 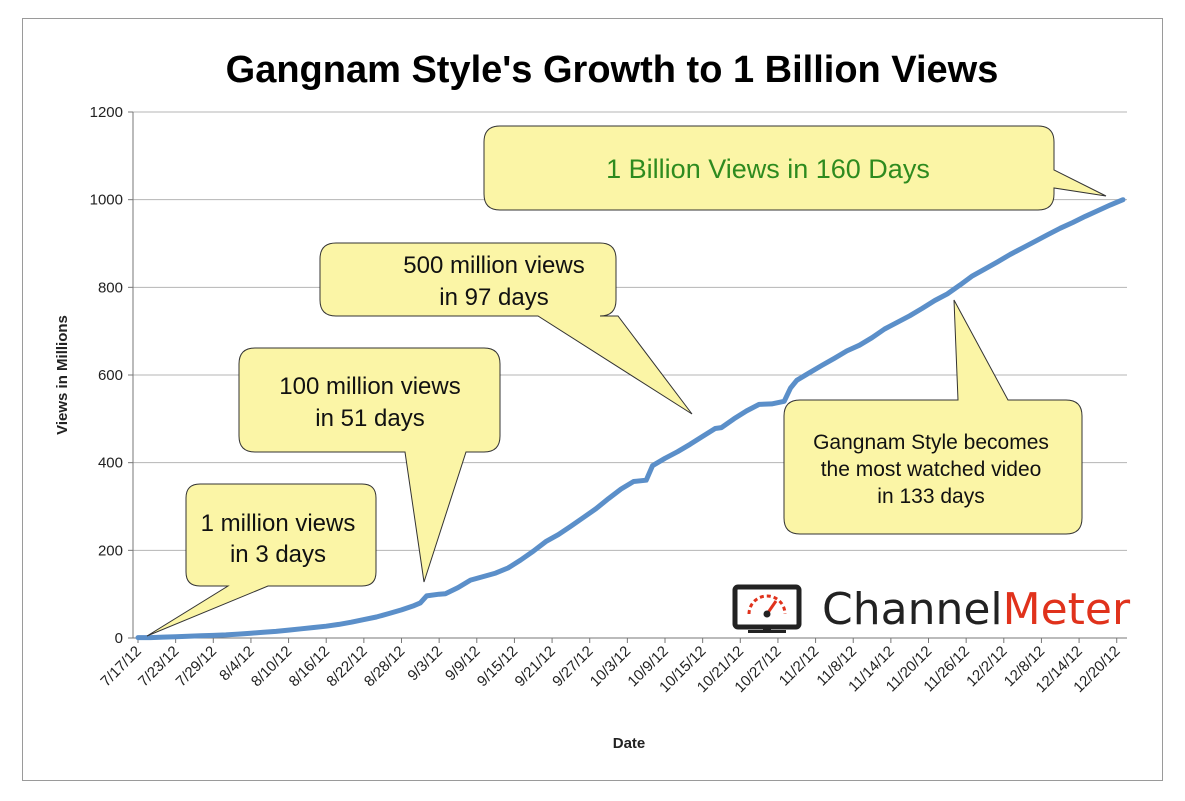 What do you see at coordinates (309, 666) in the screenshot?
I see `x-tick-label-5: 8/16/12` at bounding box center [309, 666].